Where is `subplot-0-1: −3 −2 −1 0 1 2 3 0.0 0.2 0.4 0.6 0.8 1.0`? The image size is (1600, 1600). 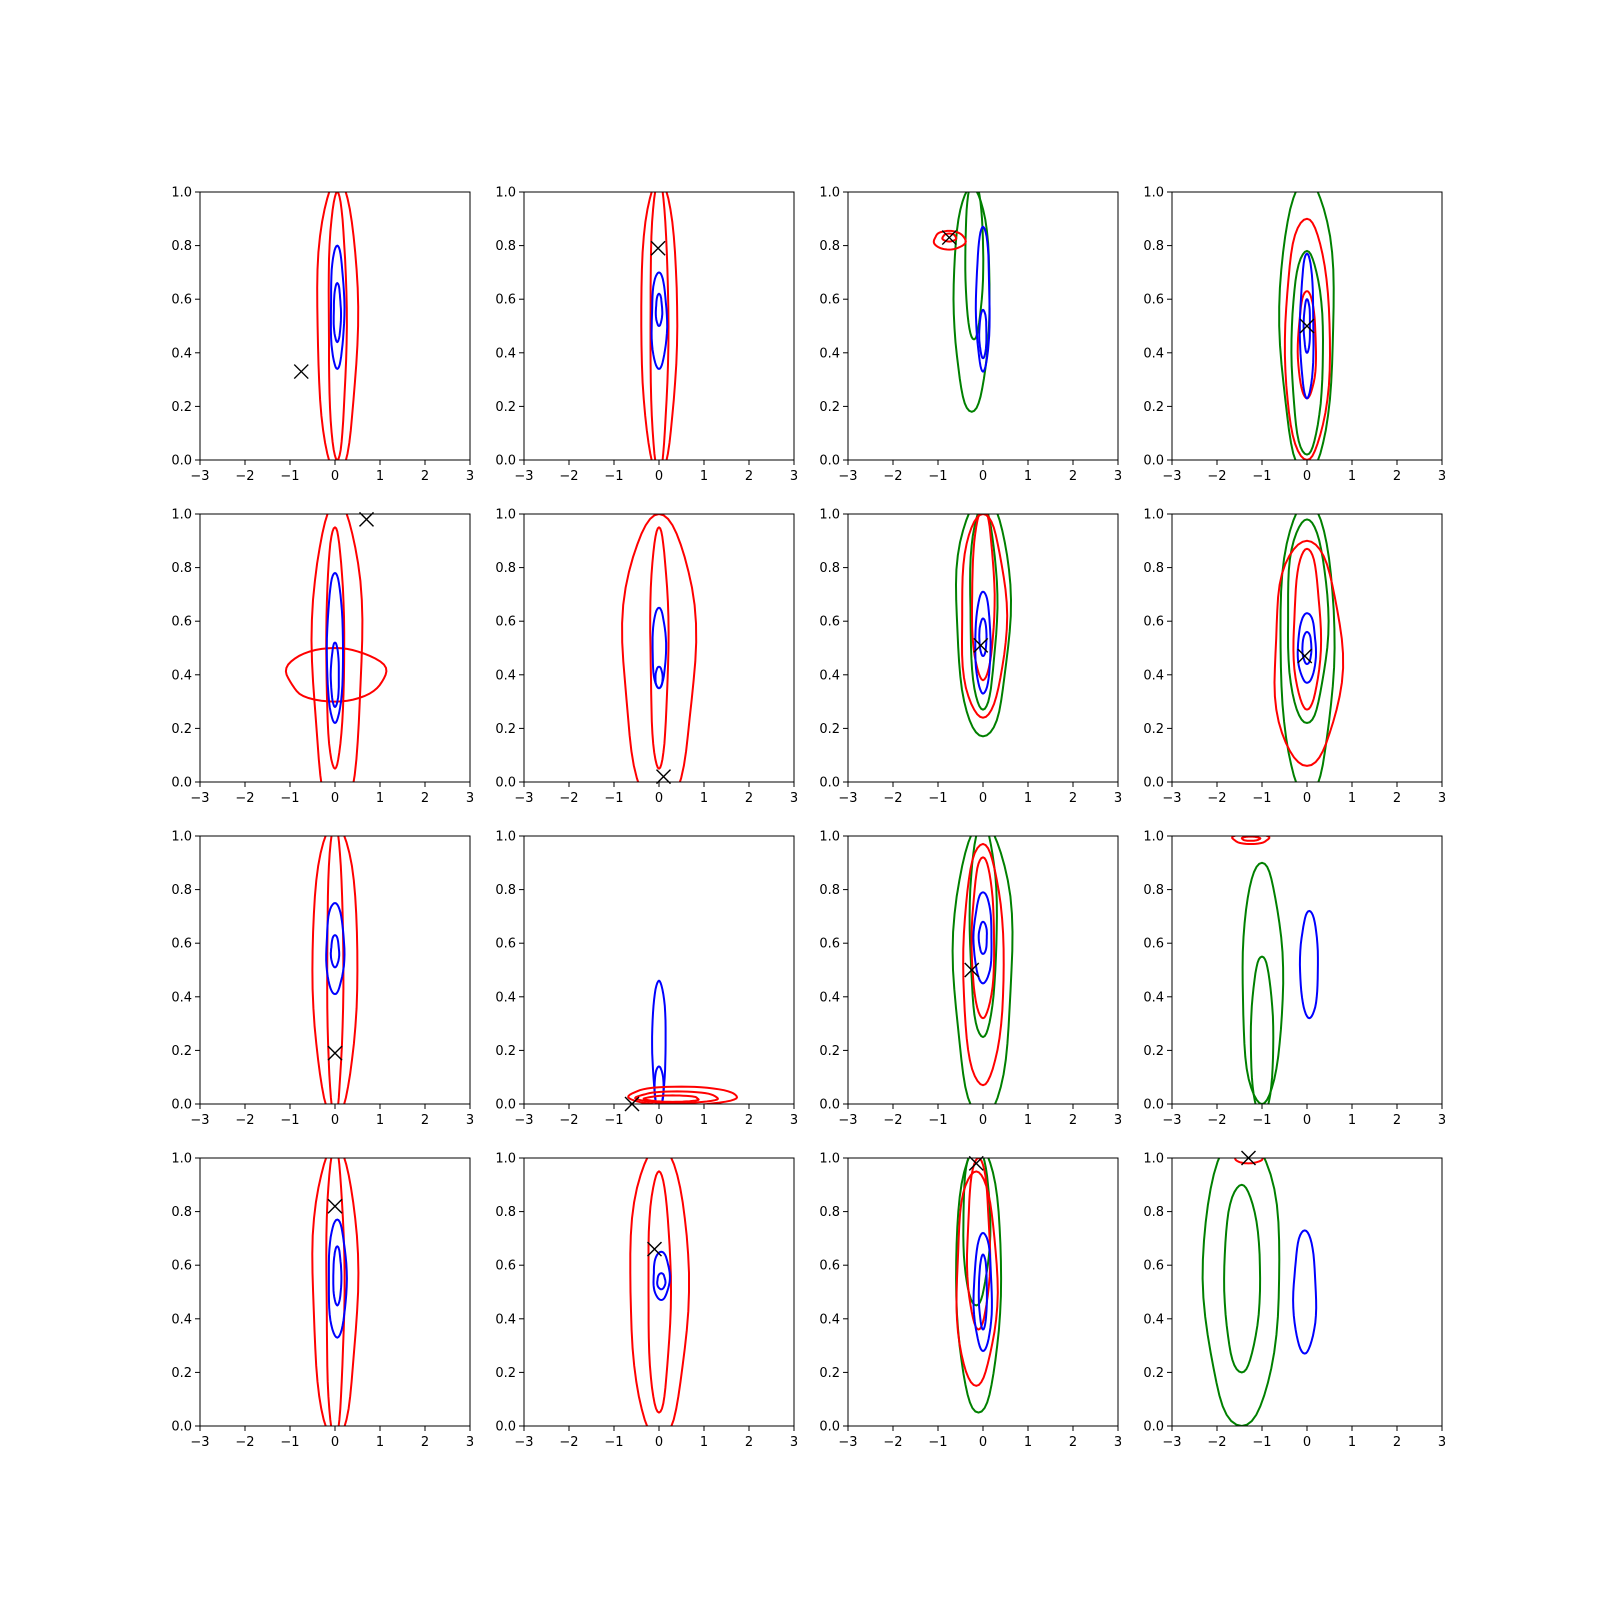
subplot-0-1: −3 −2 −1 0 1 2 3 0.0 0.2 0.4 0.6 0.8 1.0 is located at coordinates (646, 335).